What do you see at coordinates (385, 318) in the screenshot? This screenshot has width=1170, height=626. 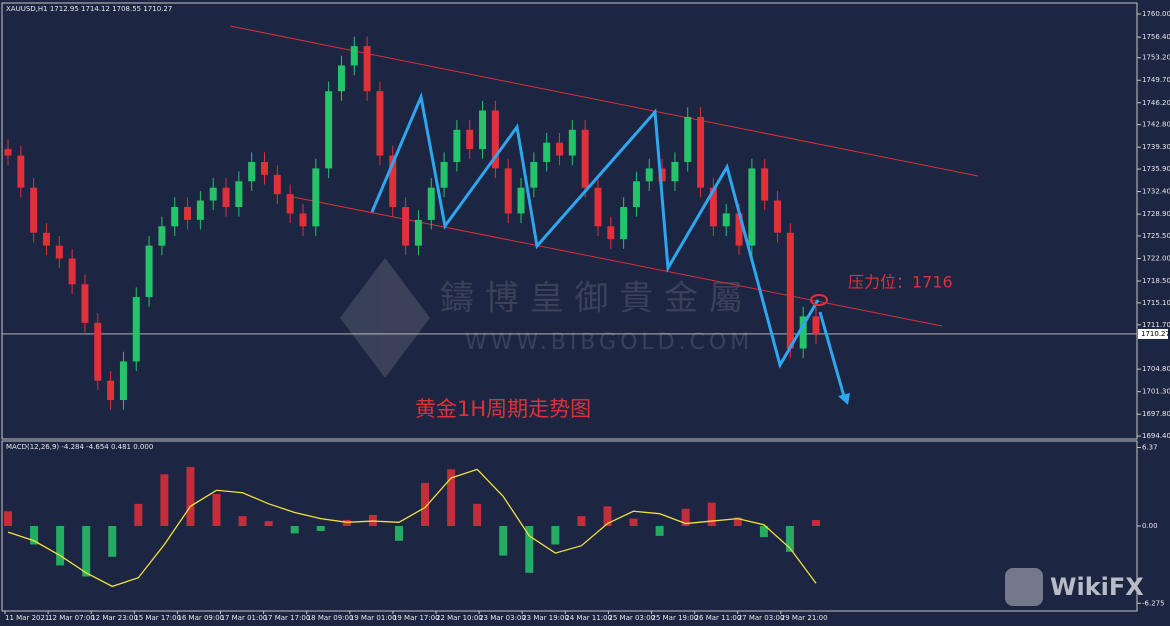 I see `watermark-logo` at bounding box center [385, 318].